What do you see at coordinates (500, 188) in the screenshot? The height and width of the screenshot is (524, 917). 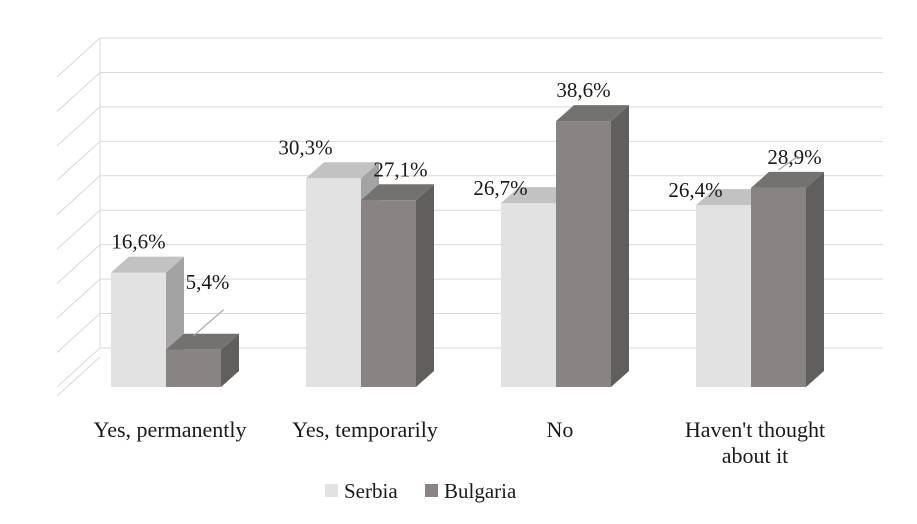 I see `data-label: 26,7%` at bounding box center [500, 188].